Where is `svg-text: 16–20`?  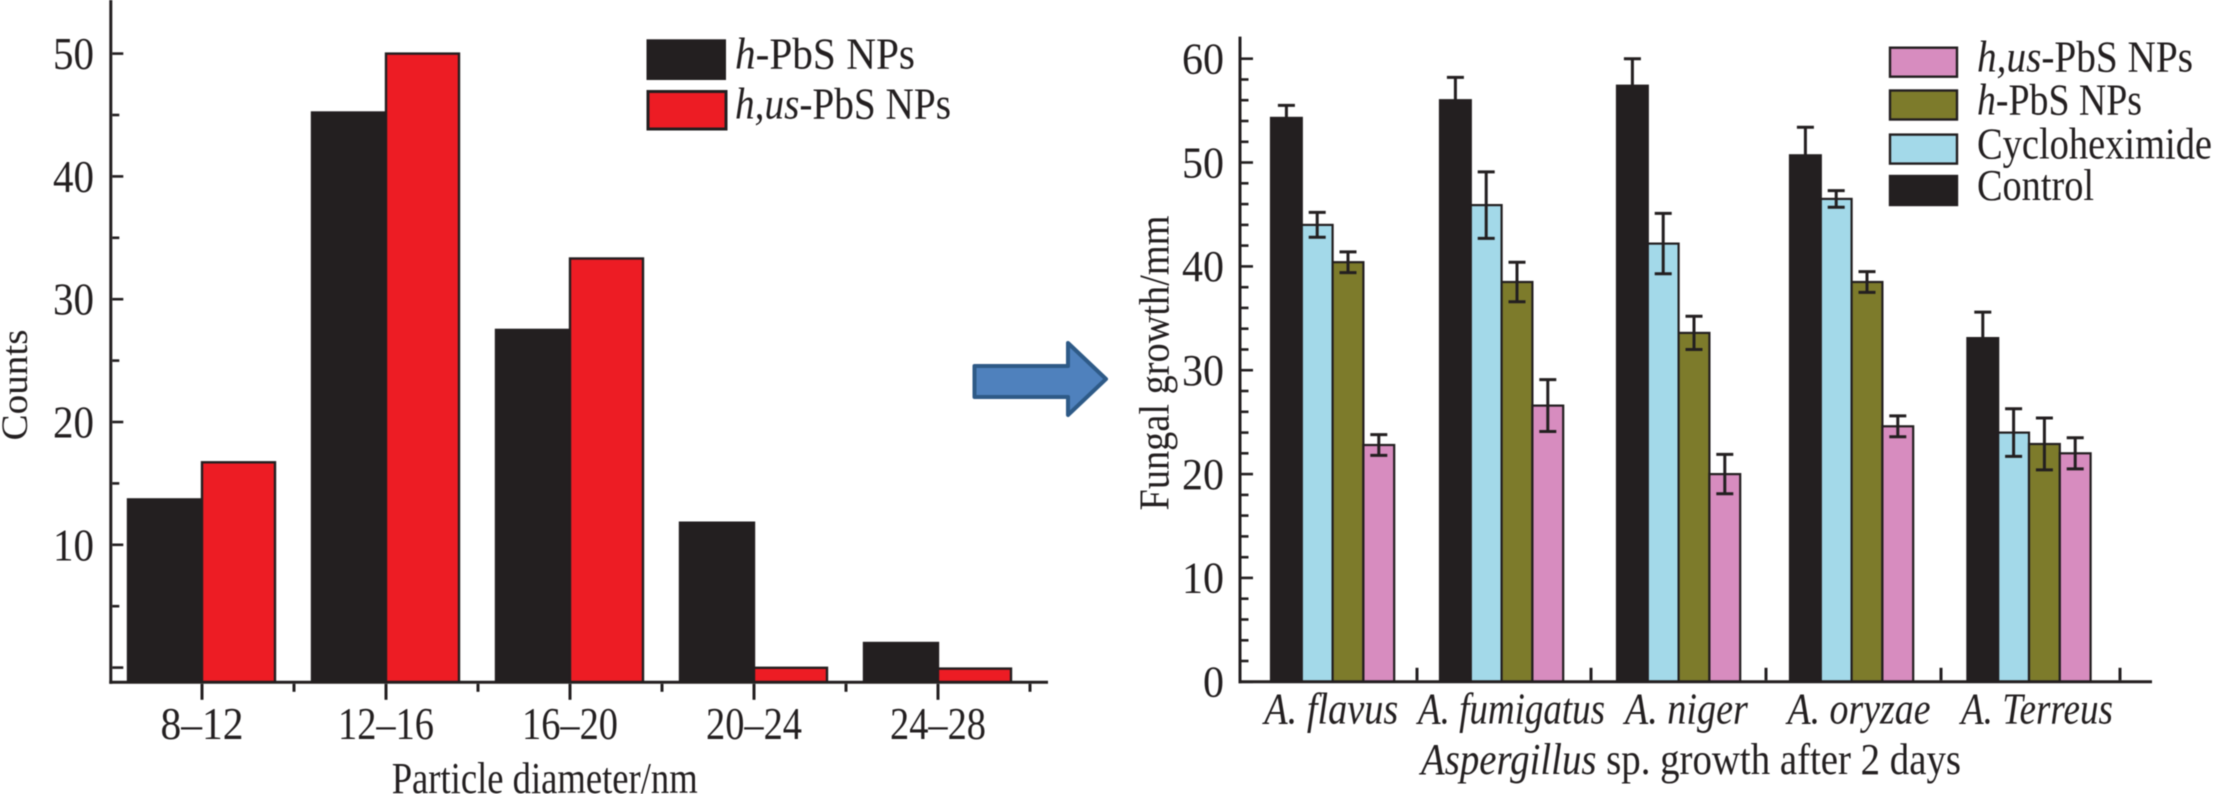
svg-text: 16–20 is located at coordinates (570, 723).